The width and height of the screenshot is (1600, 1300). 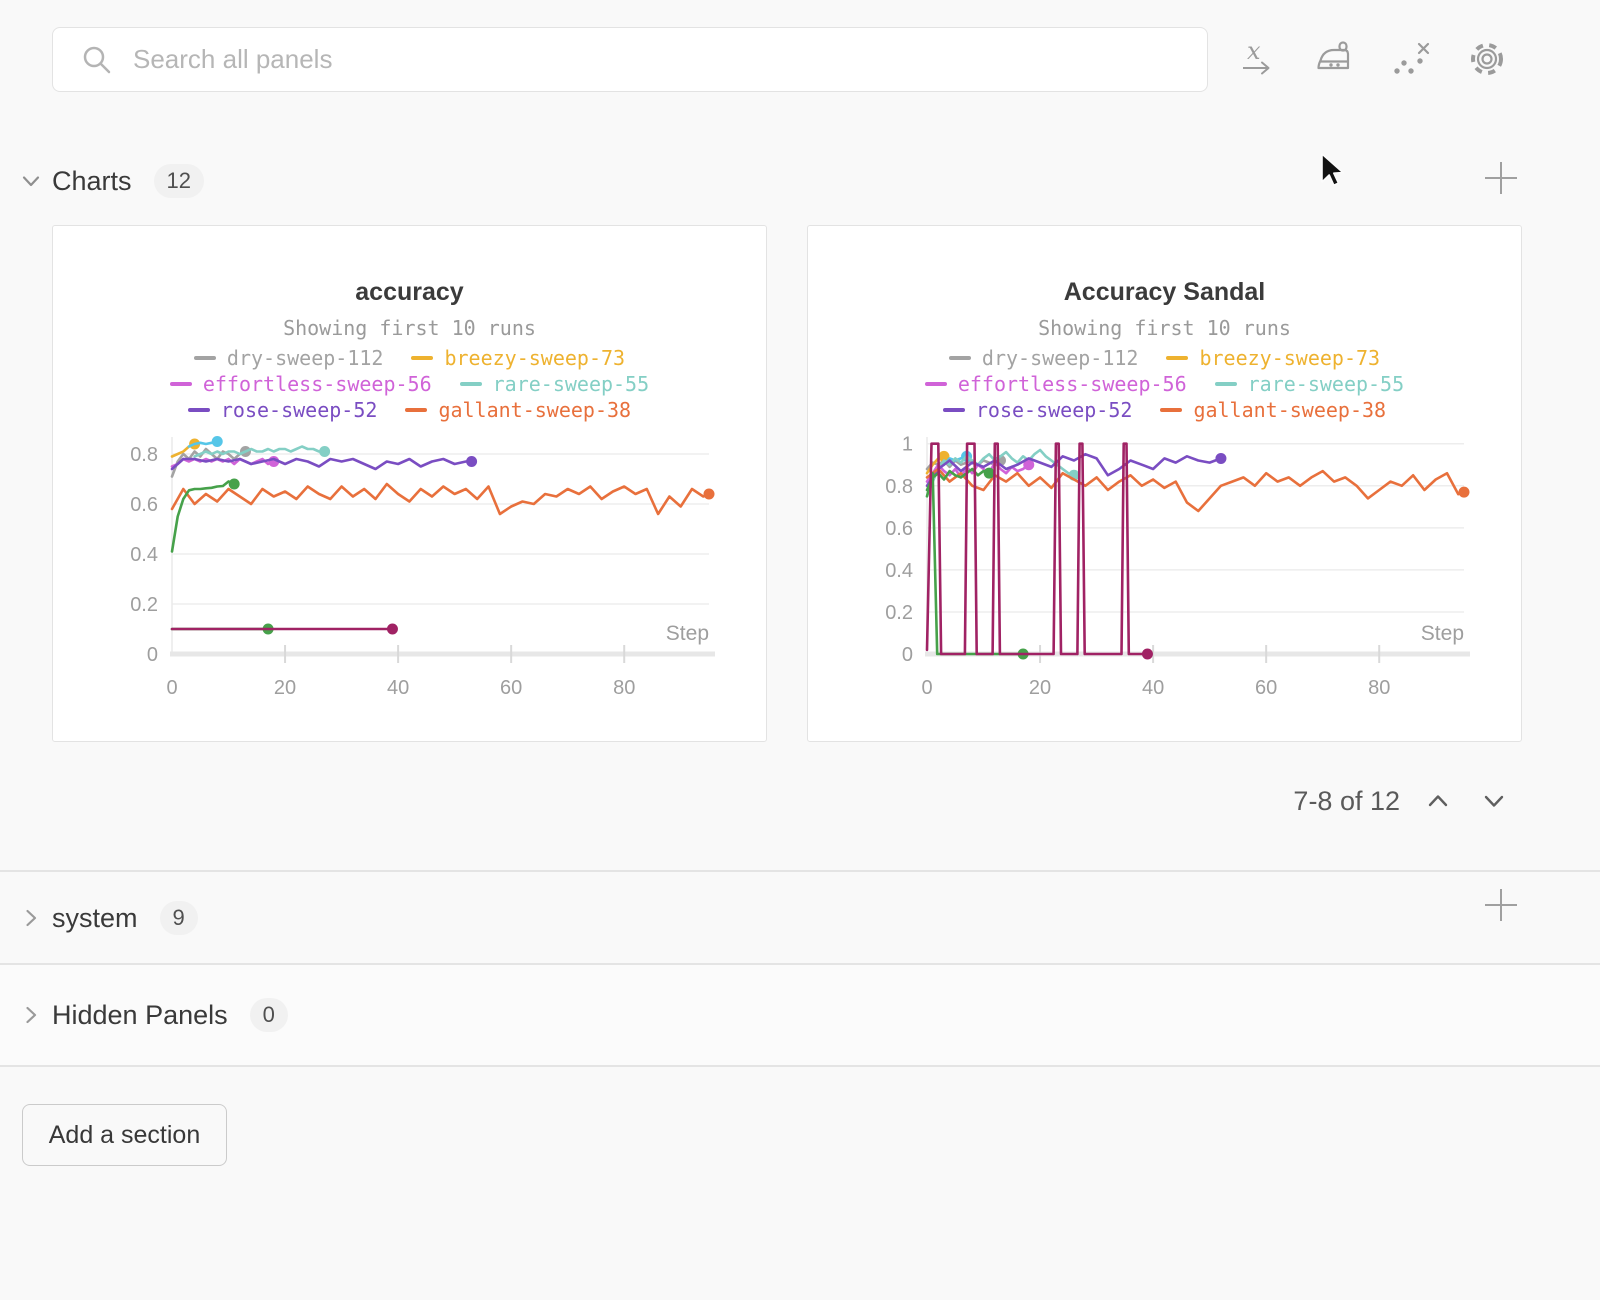 I want to click on chart-title: accuracy, so click(x=409, y=292).